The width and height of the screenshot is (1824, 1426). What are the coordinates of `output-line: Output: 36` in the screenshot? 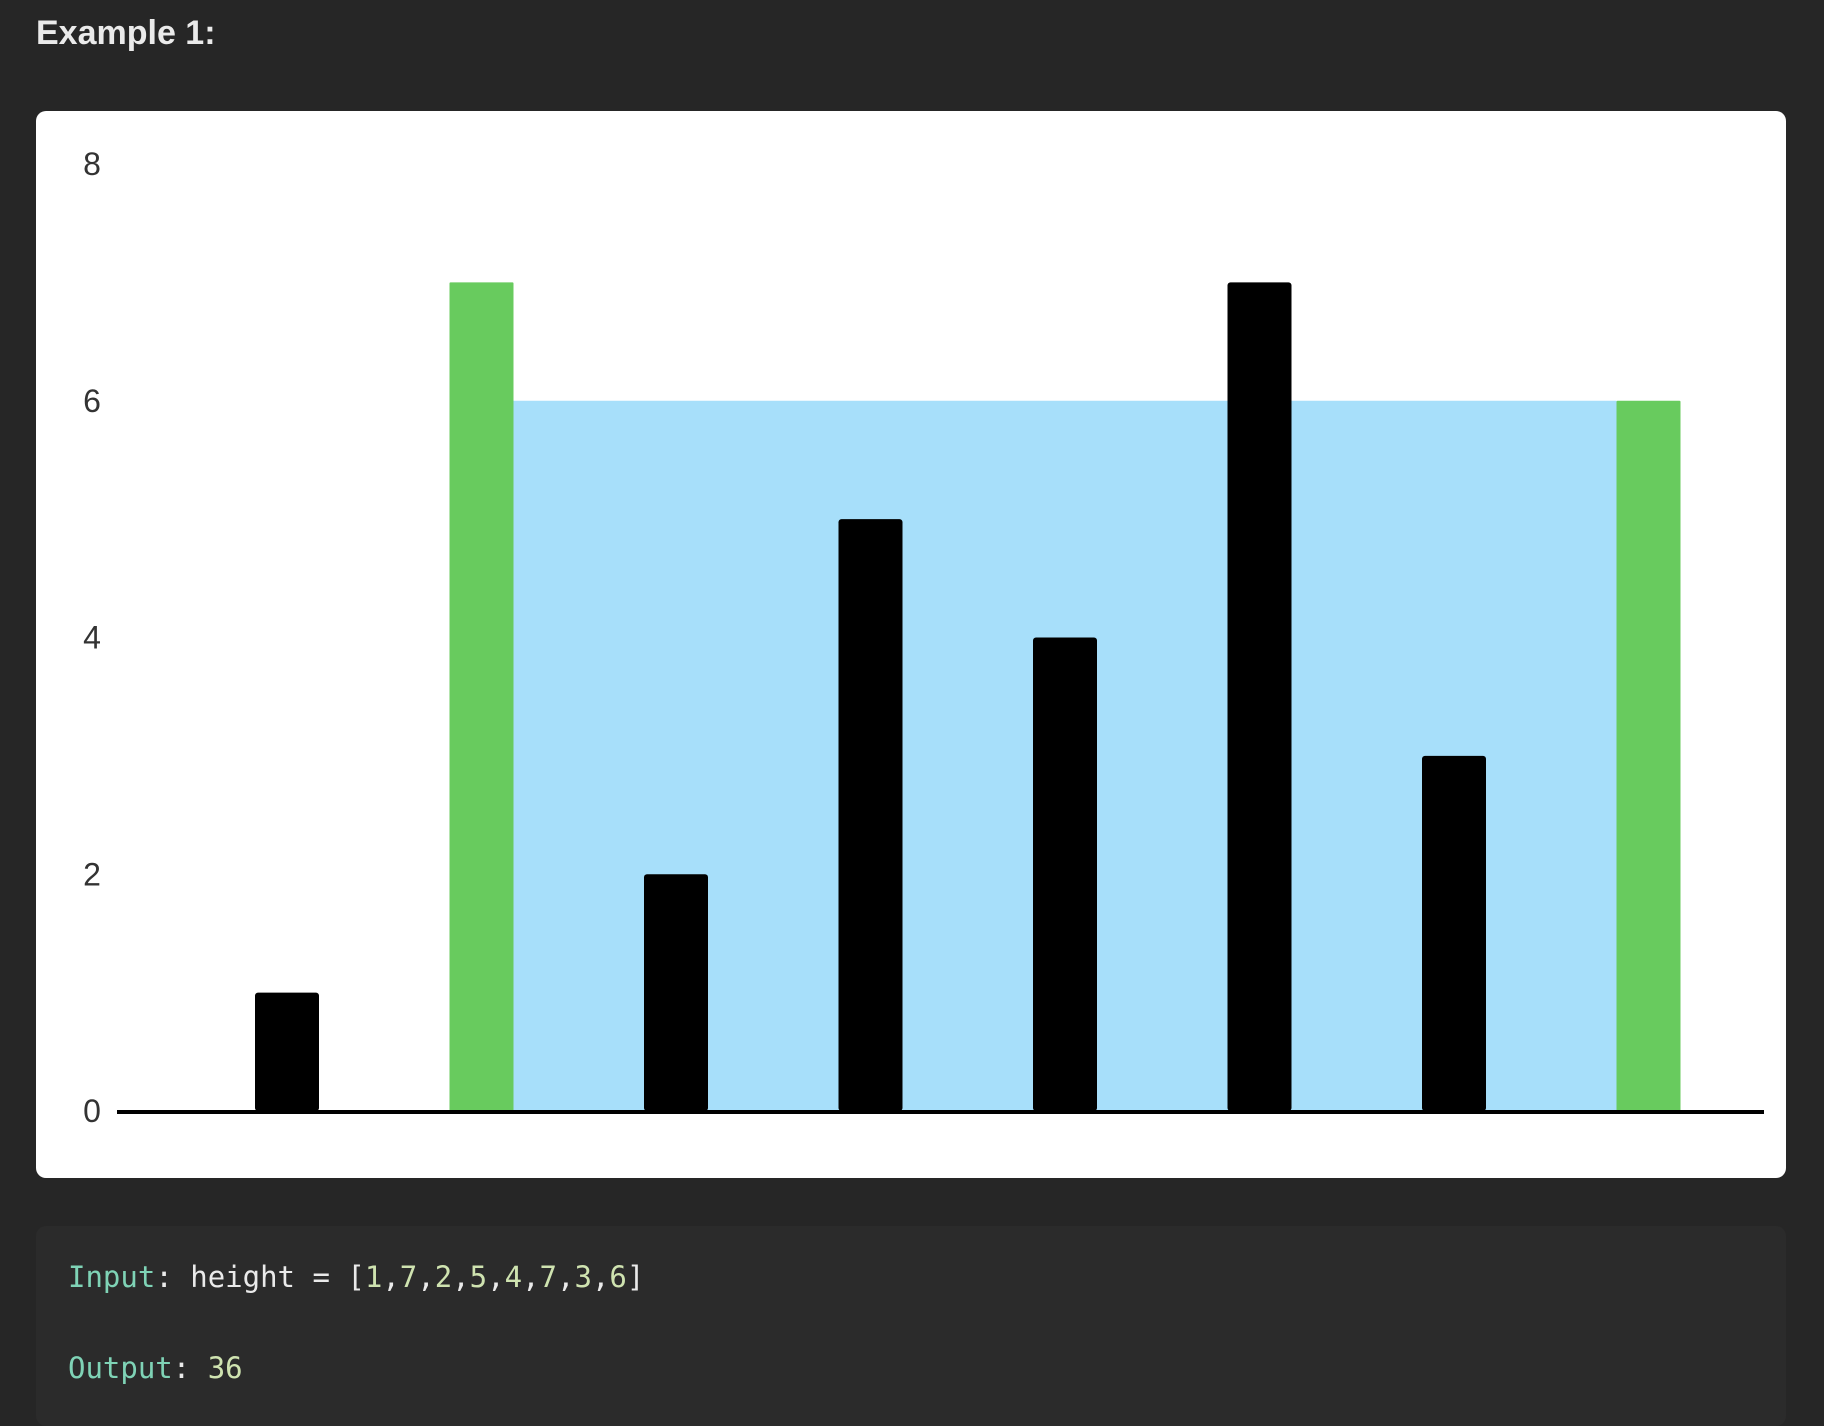 It's located at (155, 1368).